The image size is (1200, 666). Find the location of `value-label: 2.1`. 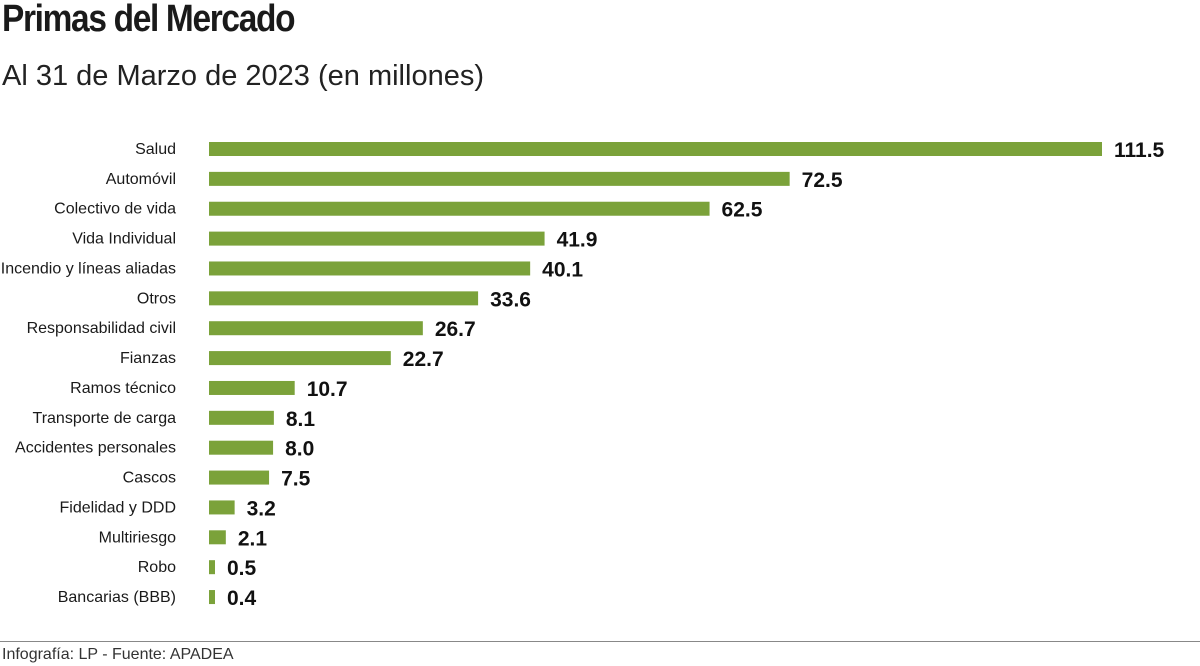

value-label: 2.1 is located at coordinates (253, 538).